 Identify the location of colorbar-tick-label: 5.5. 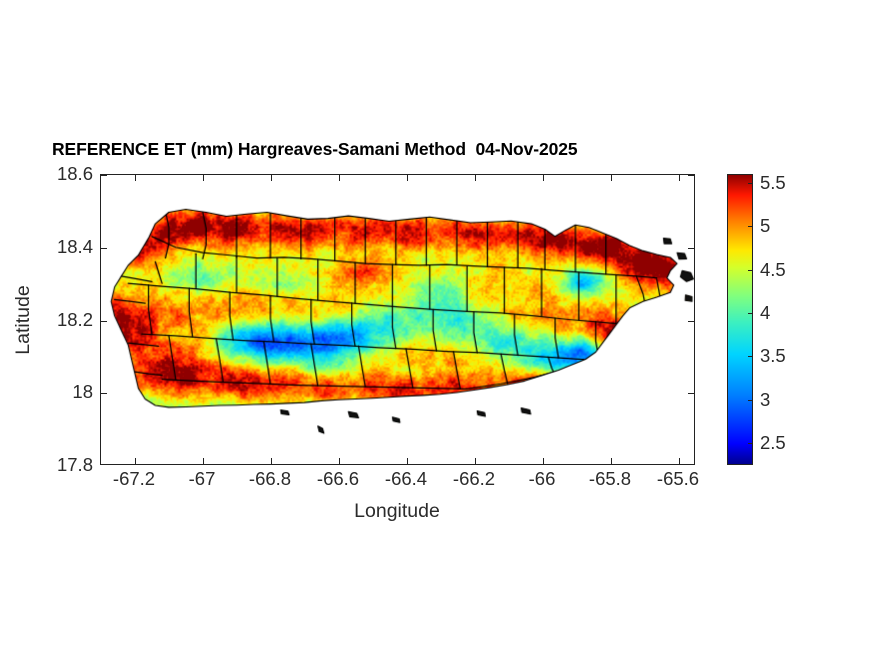
(773, 182).